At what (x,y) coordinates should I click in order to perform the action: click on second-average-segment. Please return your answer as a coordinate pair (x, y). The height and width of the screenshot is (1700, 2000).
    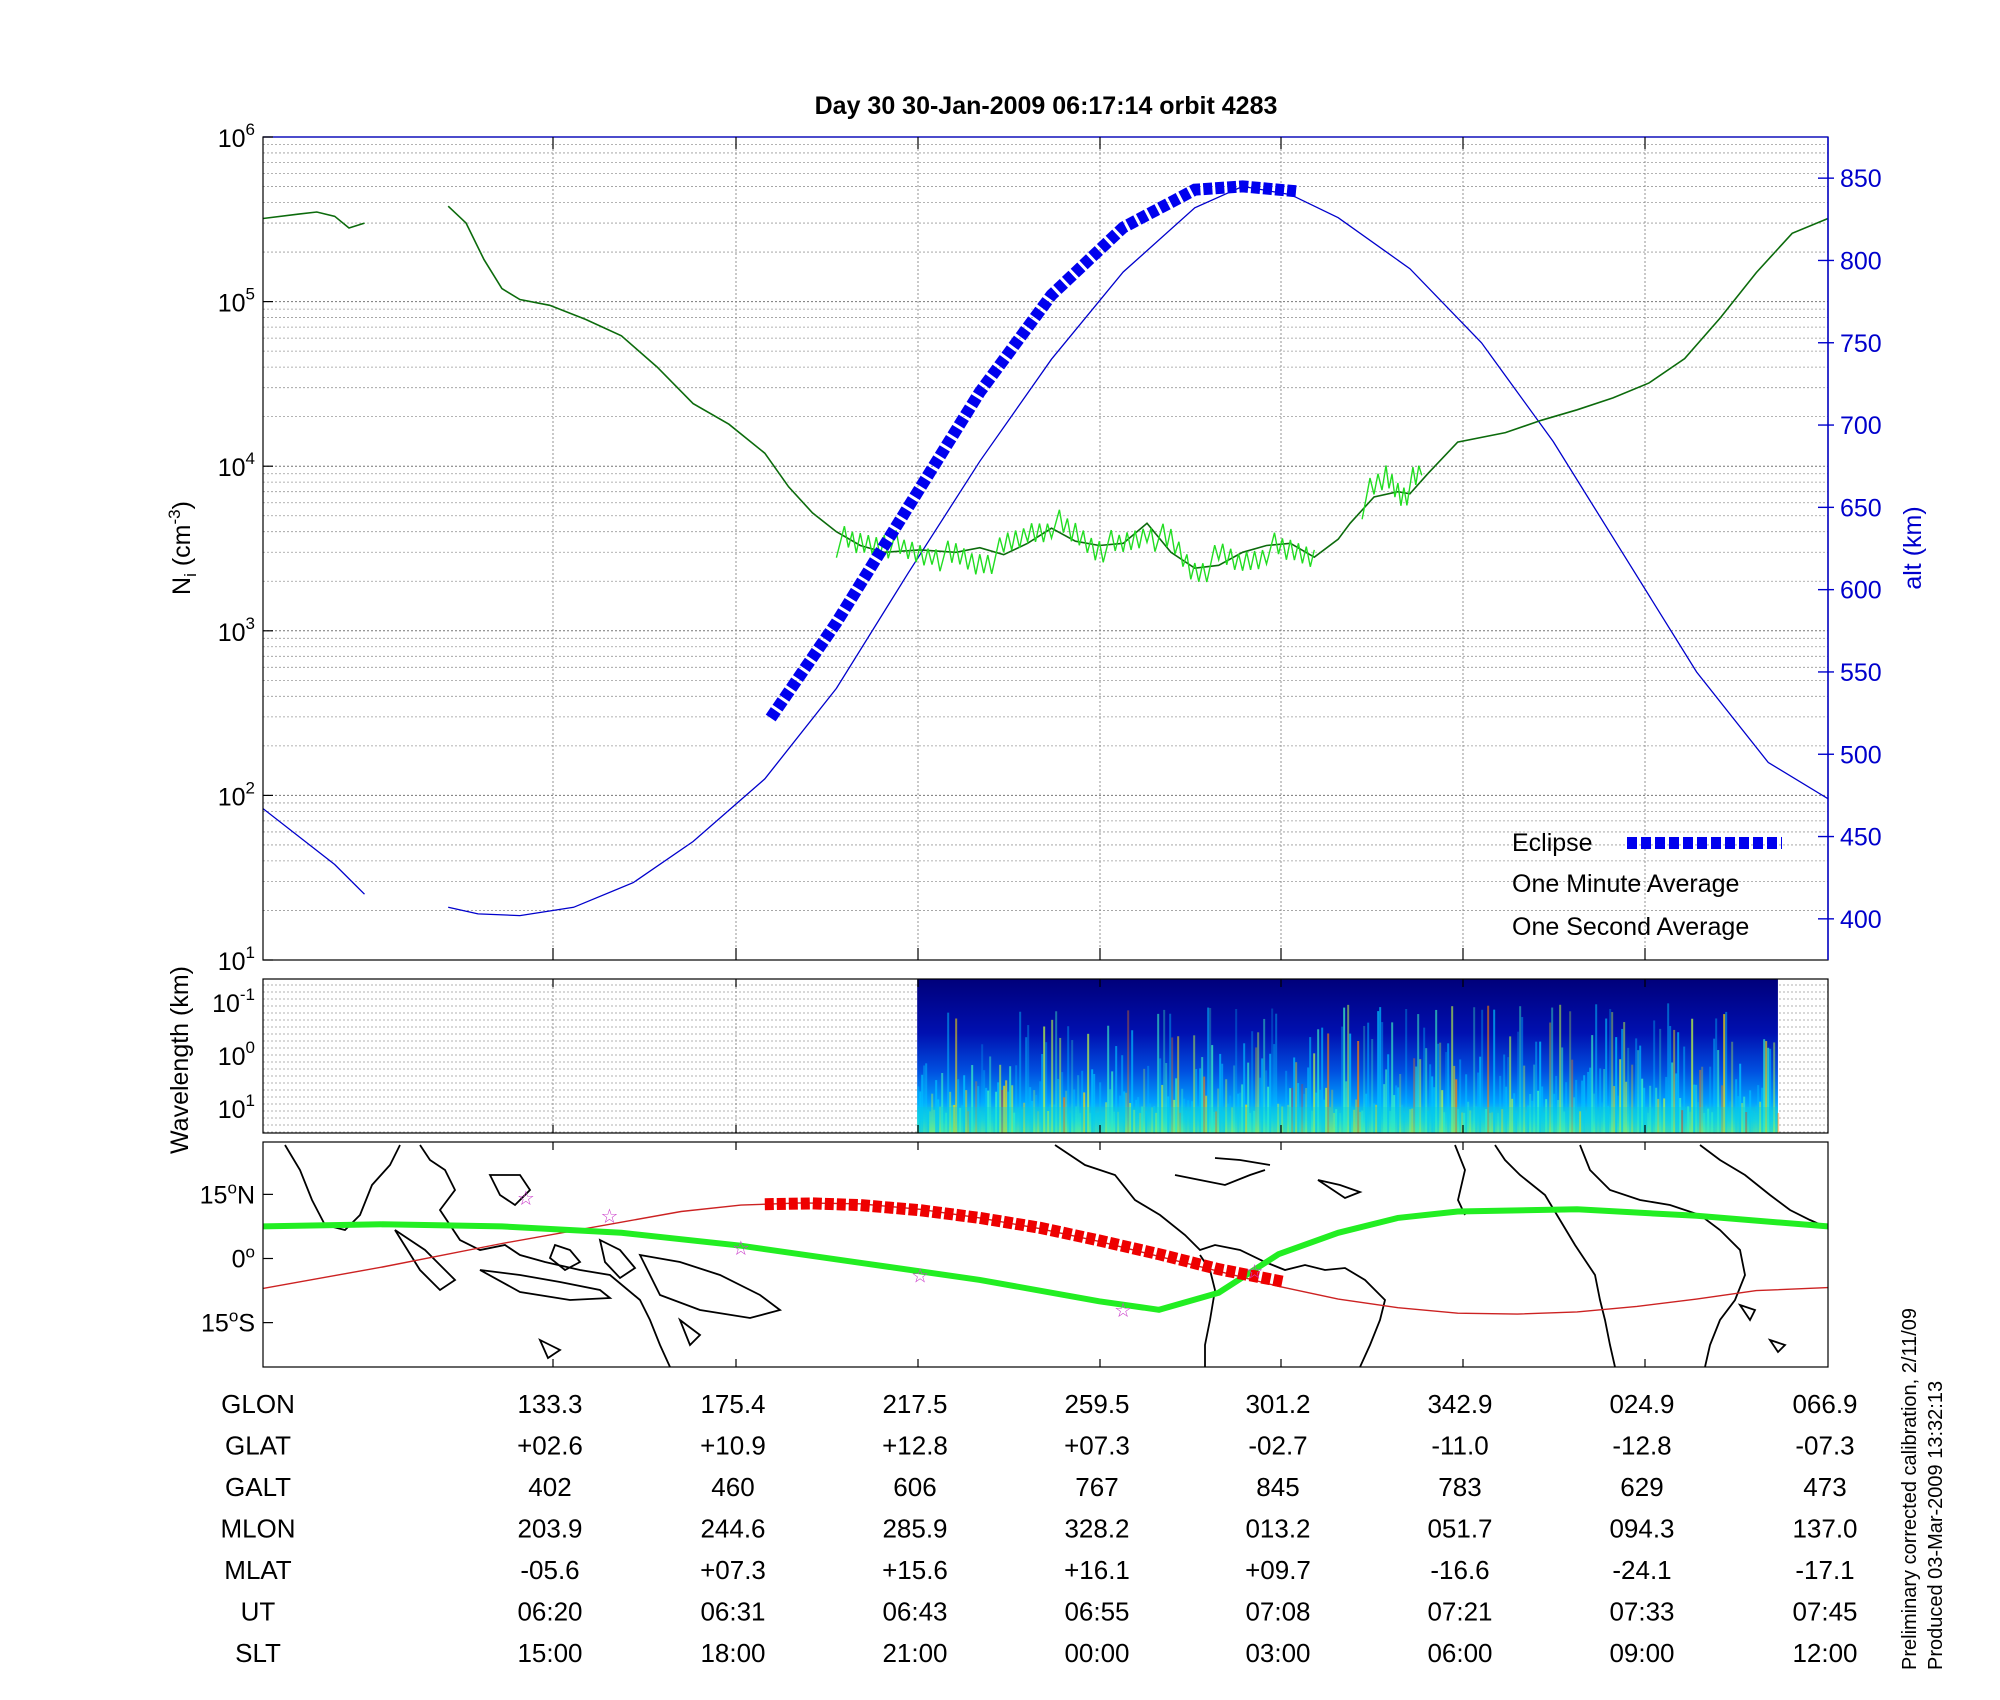
    Looking at the image, I should click on (1392, 492).